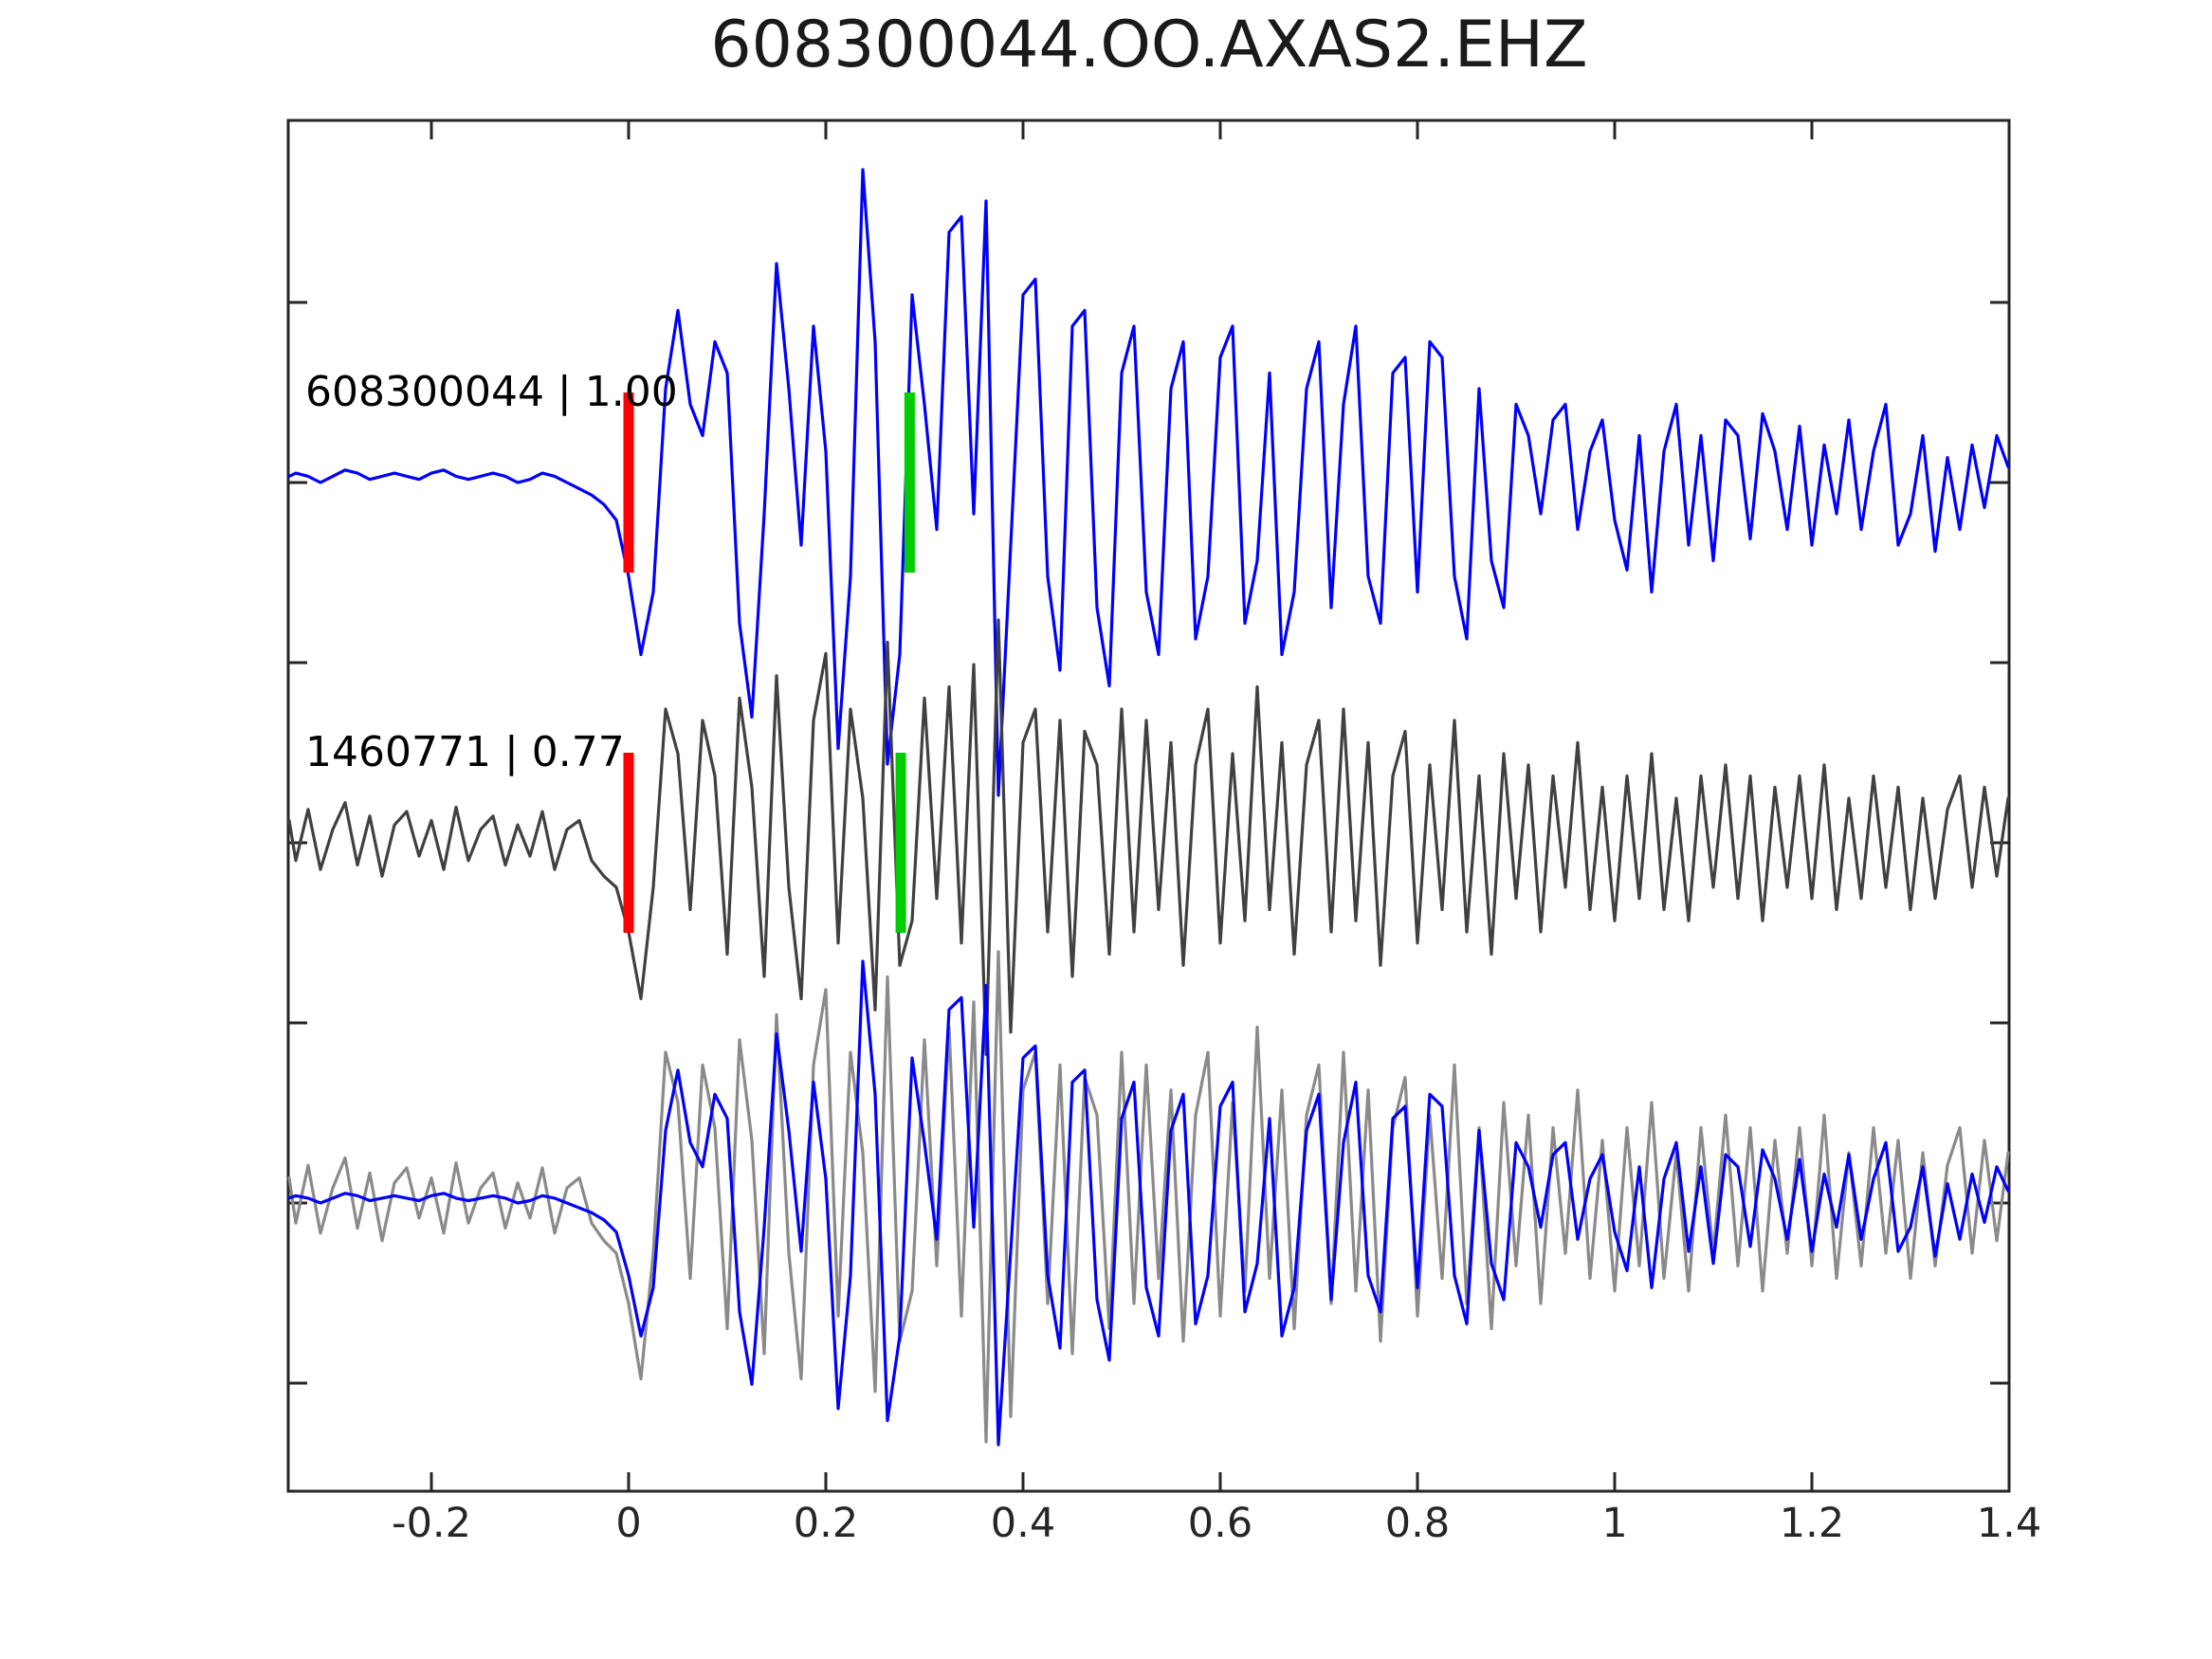 The width and height of the screenshot is (2212, 1659). Describe the element at coordinates (465, 752) in the screenshot. I see `trace-label-detection: 1460771 | 0.77` at that location.